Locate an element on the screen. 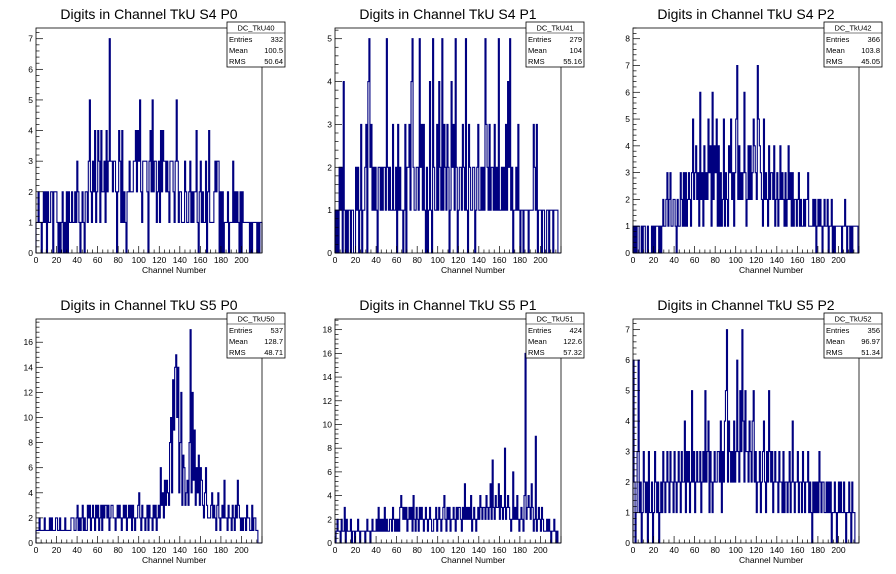 This screenshot has height=574, width=896. y-tick-label: 10 is located at coordinates (328, 424).